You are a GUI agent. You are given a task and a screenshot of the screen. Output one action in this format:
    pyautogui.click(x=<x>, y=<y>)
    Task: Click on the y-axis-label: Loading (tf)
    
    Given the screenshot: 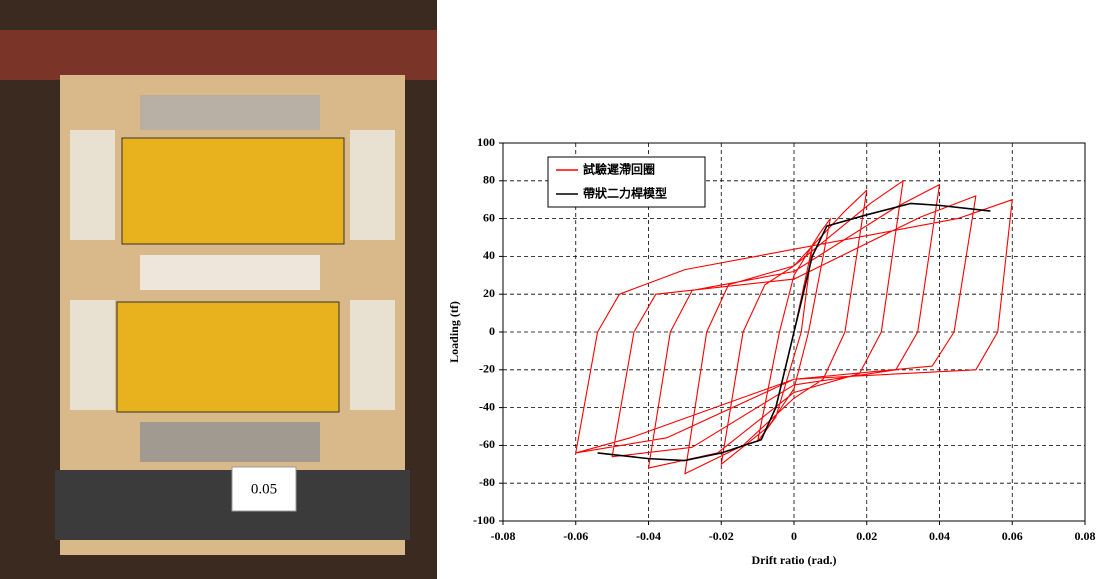 What is the action you would take?
    pyautogui.click(x=454, y=332)
    